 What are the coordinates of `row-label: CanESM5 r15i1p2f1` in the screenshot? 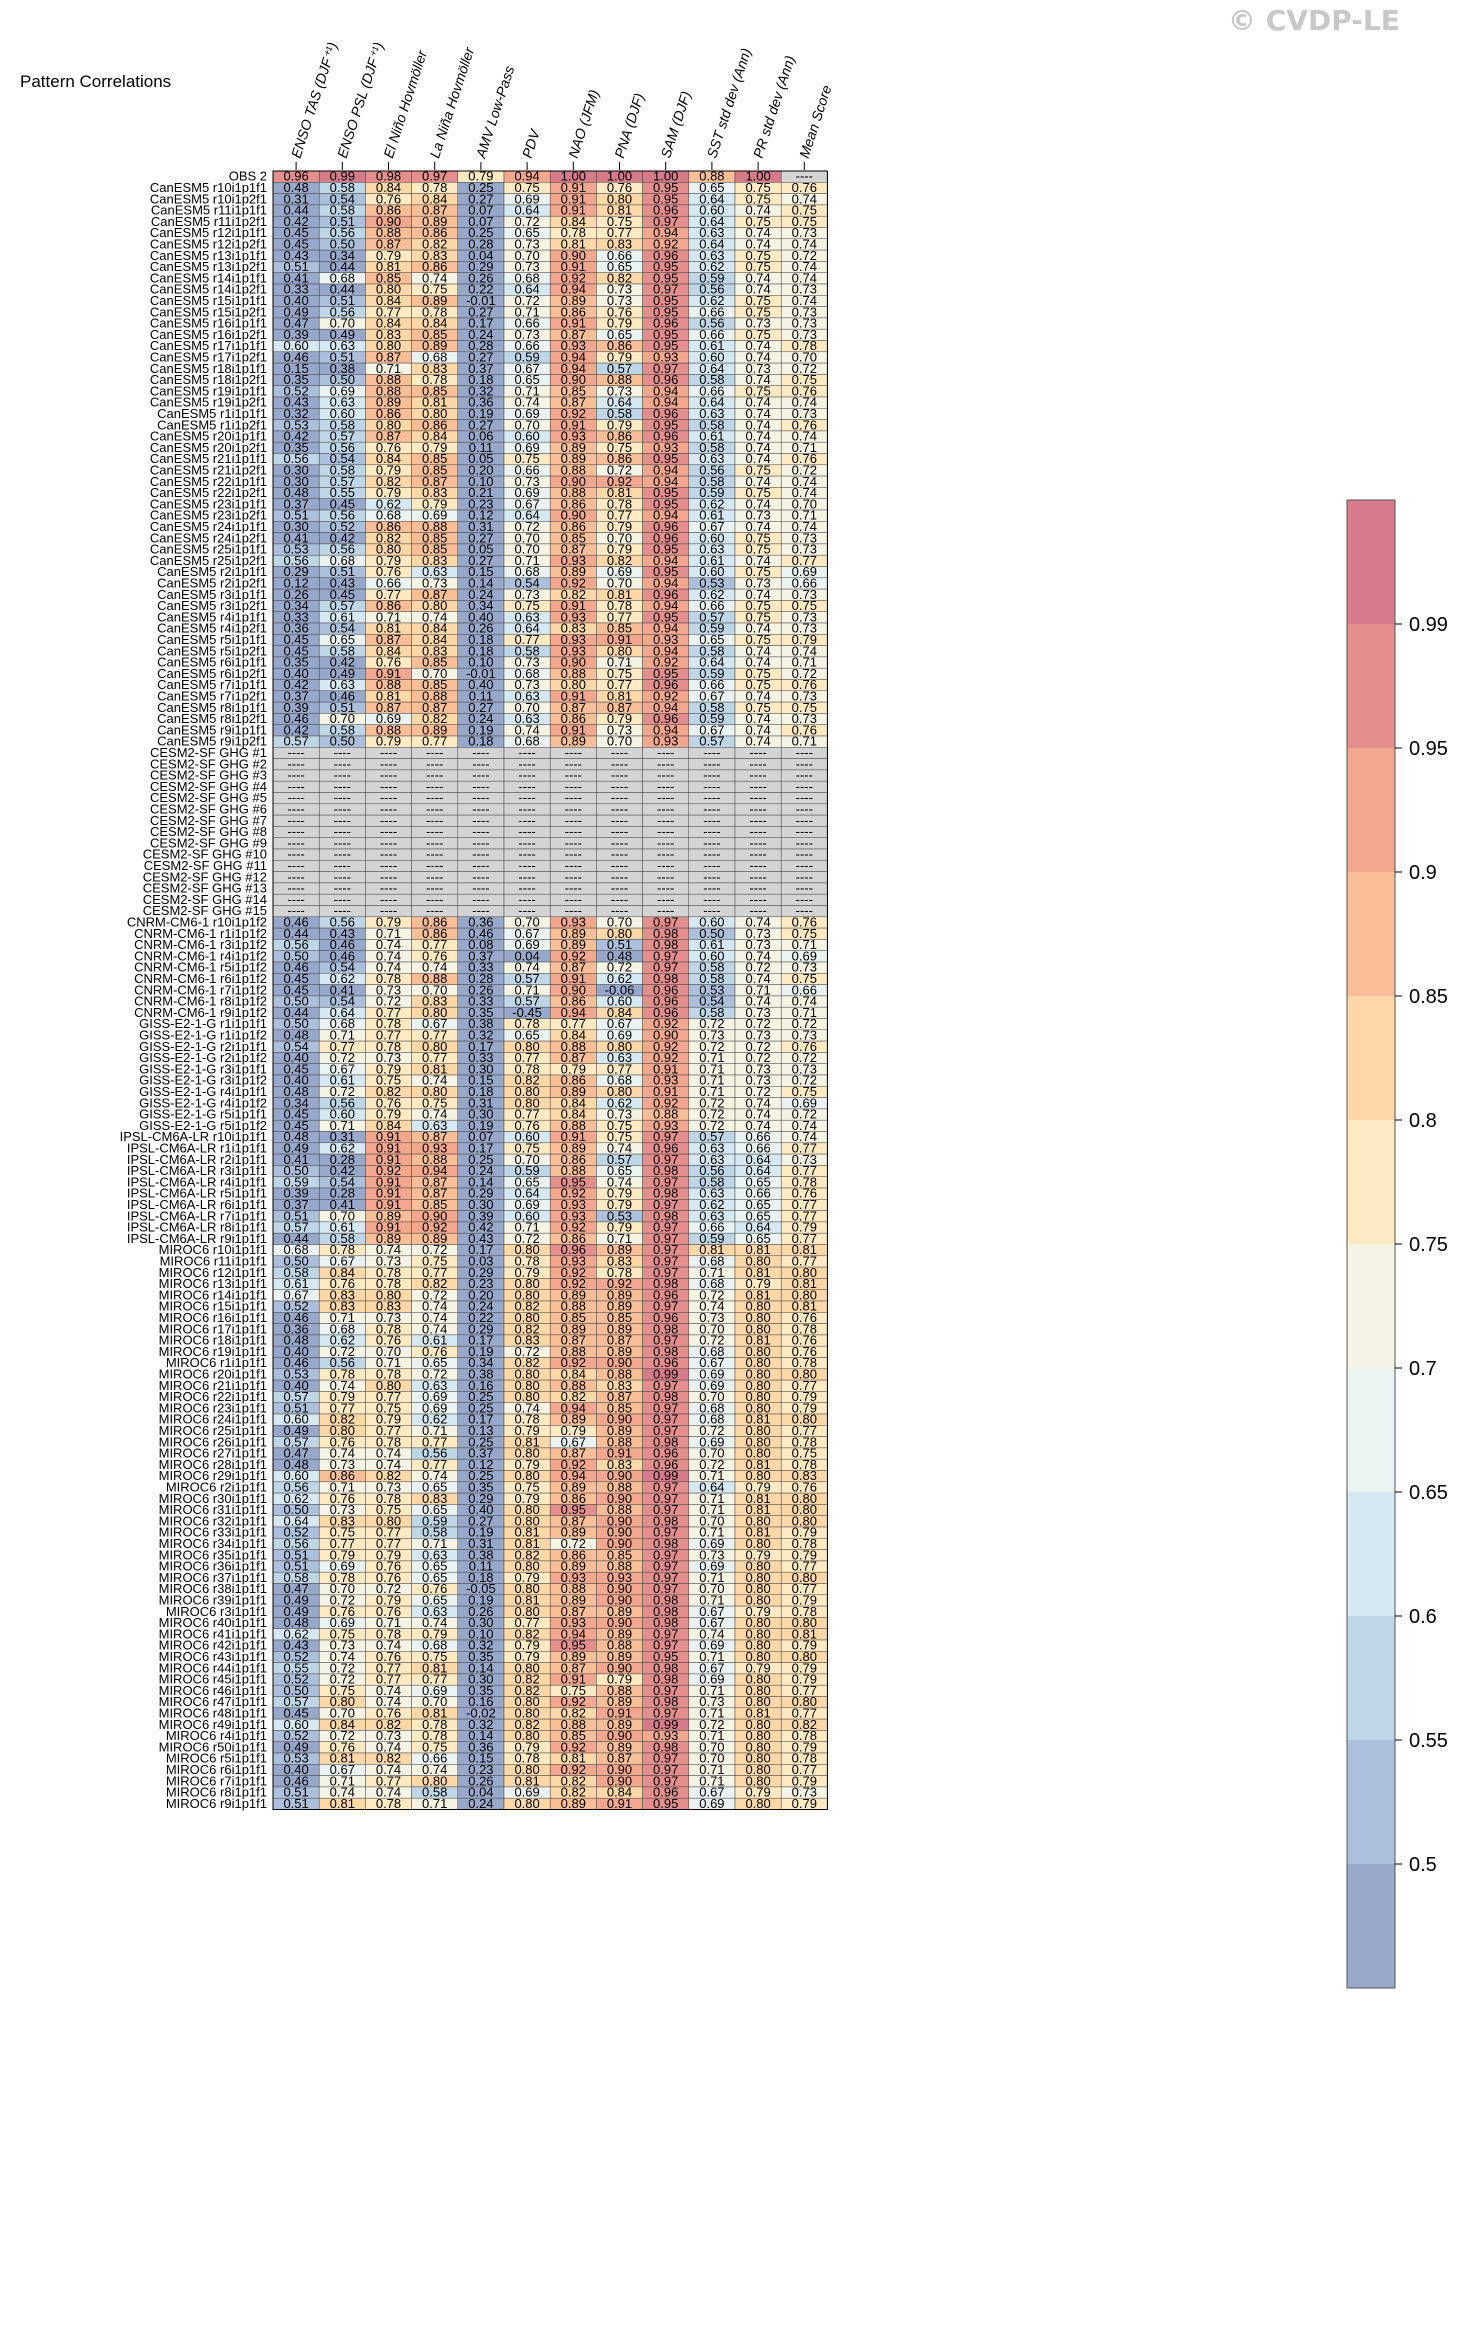 It's located at (208, 311).